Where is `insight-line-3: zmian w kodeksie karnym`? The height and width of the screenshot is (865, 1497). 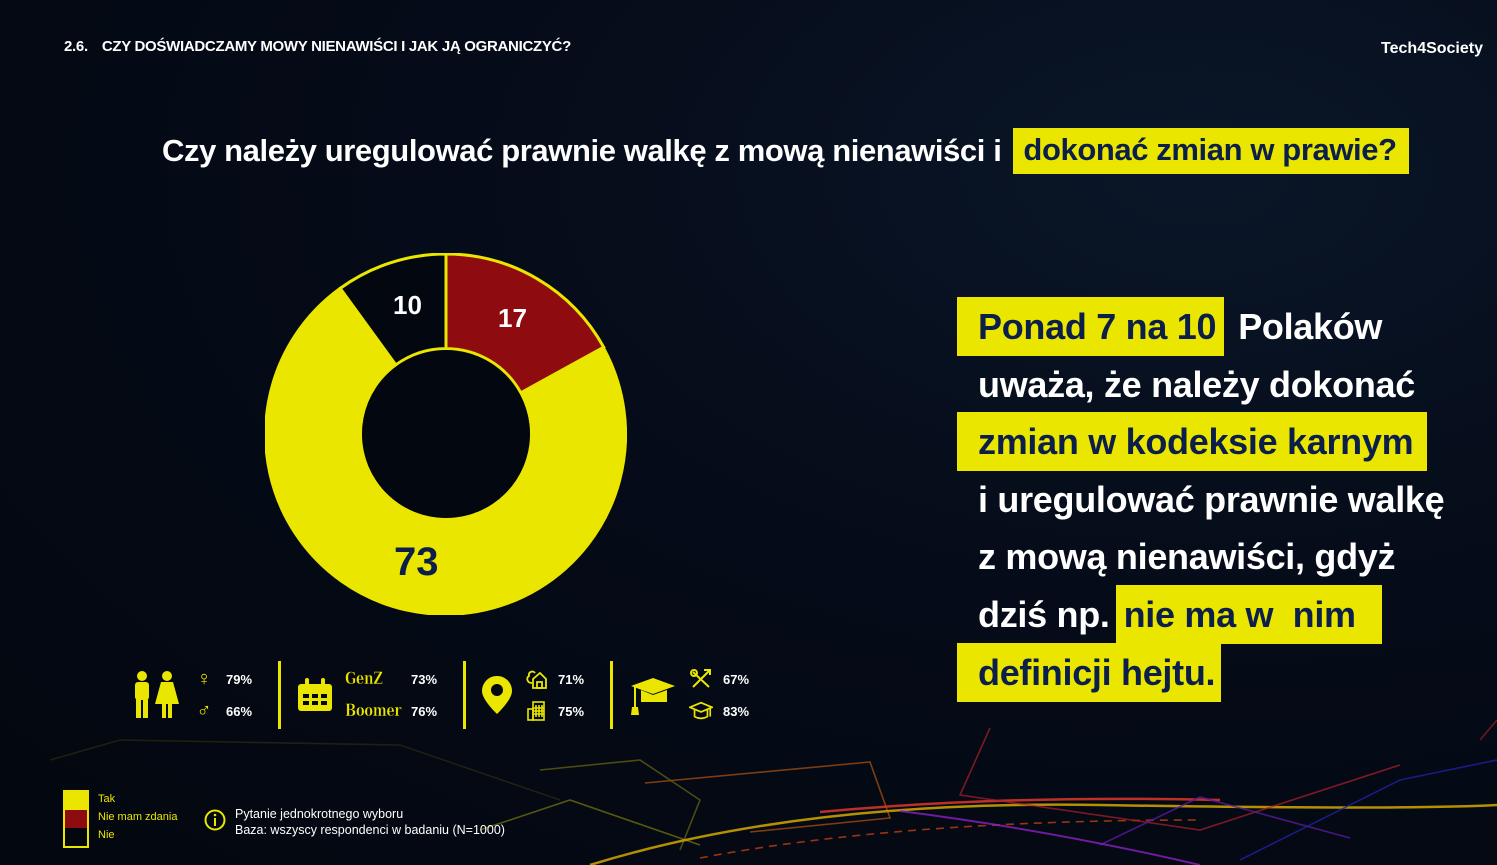 insight-line-3: zmian w kodeksie karnym is located at coordinates (1200, 442).